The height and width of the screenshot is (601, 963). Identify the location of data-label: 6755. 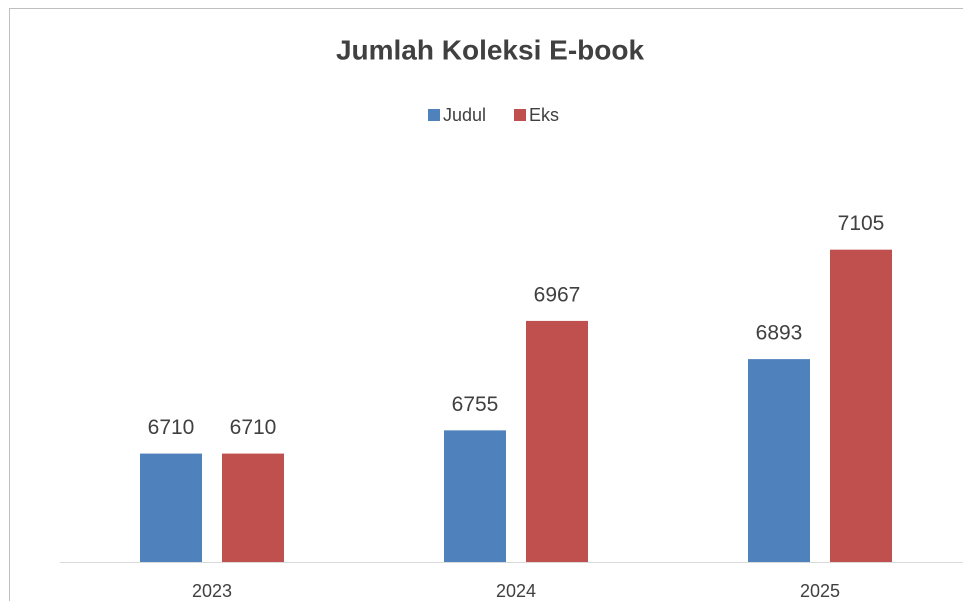
(475, 404).